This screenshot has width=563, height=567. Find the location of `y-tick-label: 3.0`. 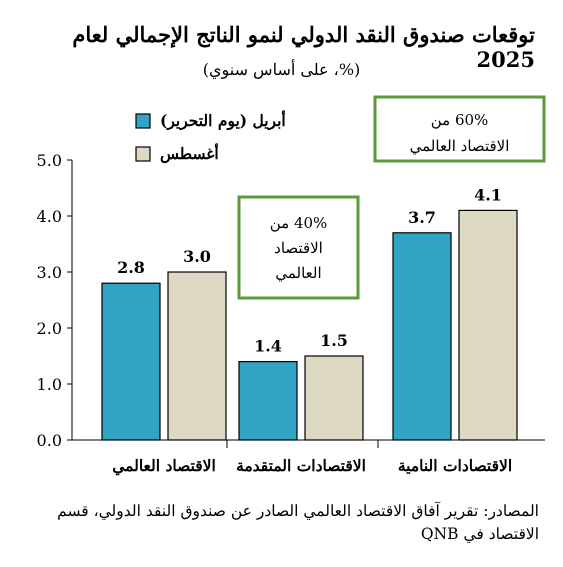

y-tick-label: 3.0 is located at coordinates (49, 272).